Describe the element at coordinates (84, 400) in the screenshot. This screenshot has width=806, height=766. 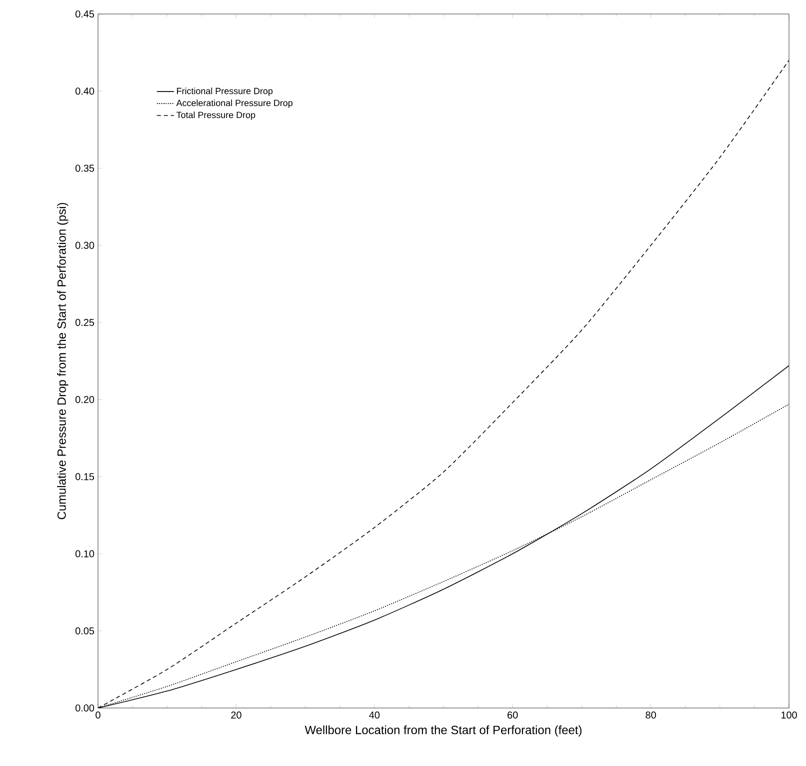
I see `y-tick-label: 0.20` at that location.